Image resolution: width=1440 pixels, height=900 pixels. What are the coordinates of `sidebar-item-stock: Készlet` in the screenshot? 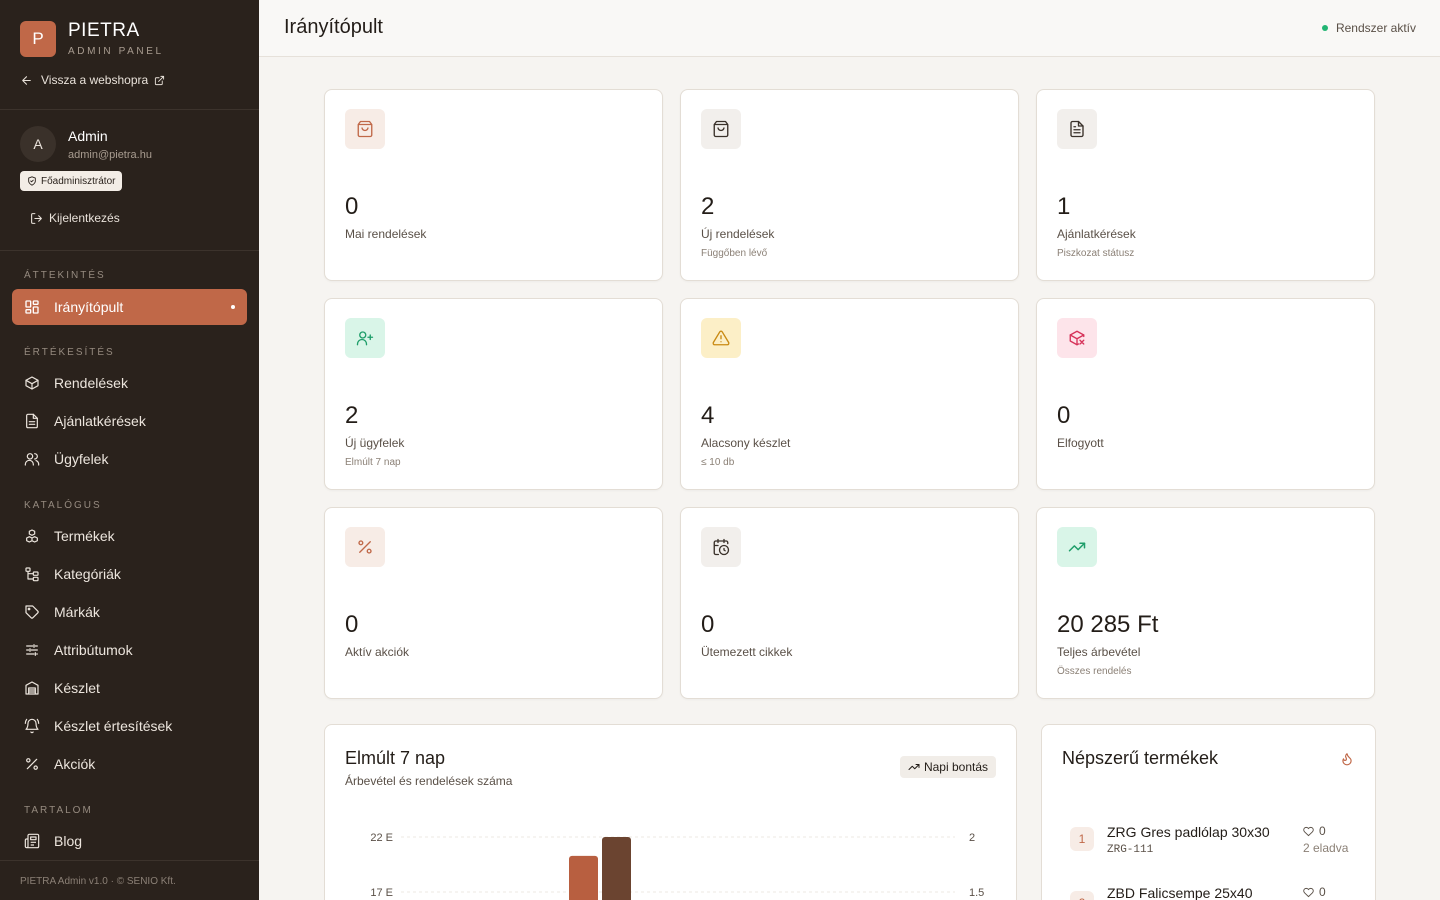 It's located at (129, 688).